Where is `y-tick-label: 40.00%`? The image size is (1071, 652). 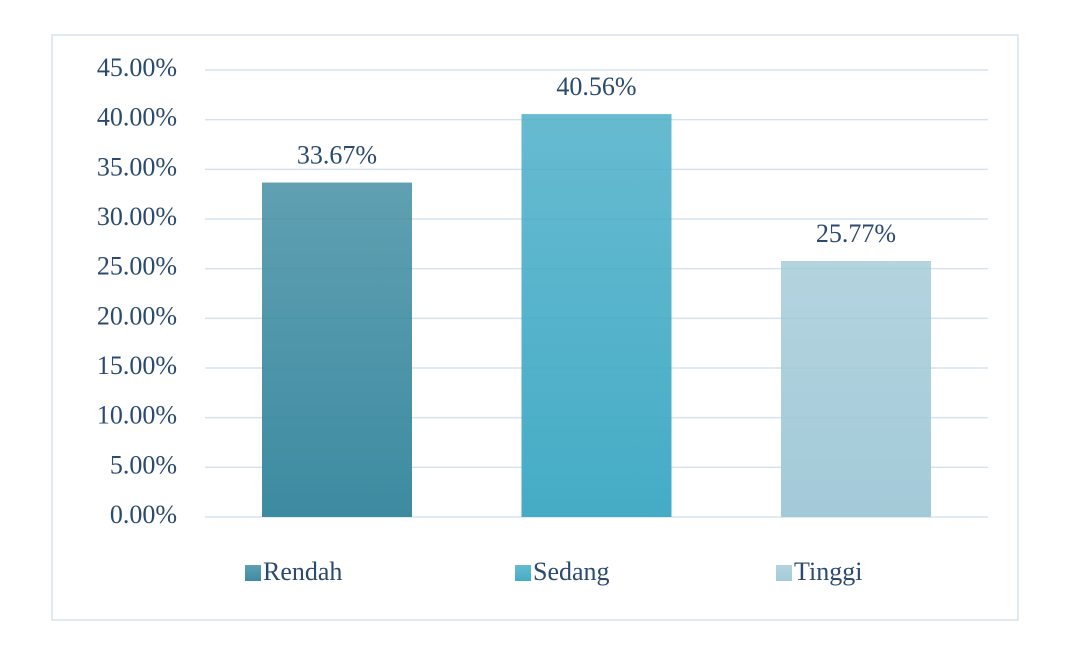
y-tick-label: 40.00% is located at coordinates (137, 117).